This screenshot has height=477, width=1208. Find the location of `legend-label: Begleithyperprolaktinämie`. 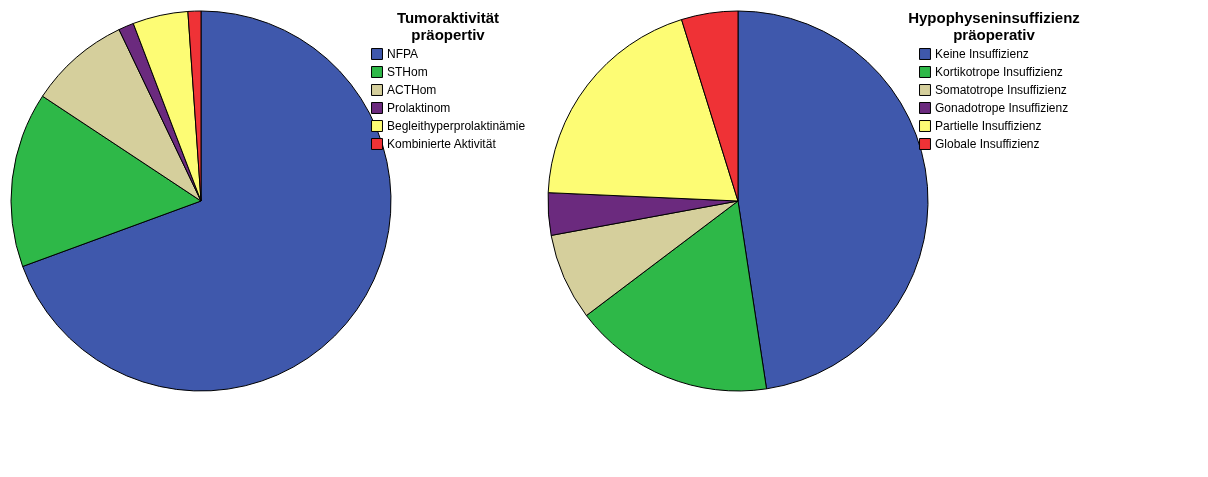

legend-label: Begleithyperprolaktinämie is located at coordinates (456, 126).